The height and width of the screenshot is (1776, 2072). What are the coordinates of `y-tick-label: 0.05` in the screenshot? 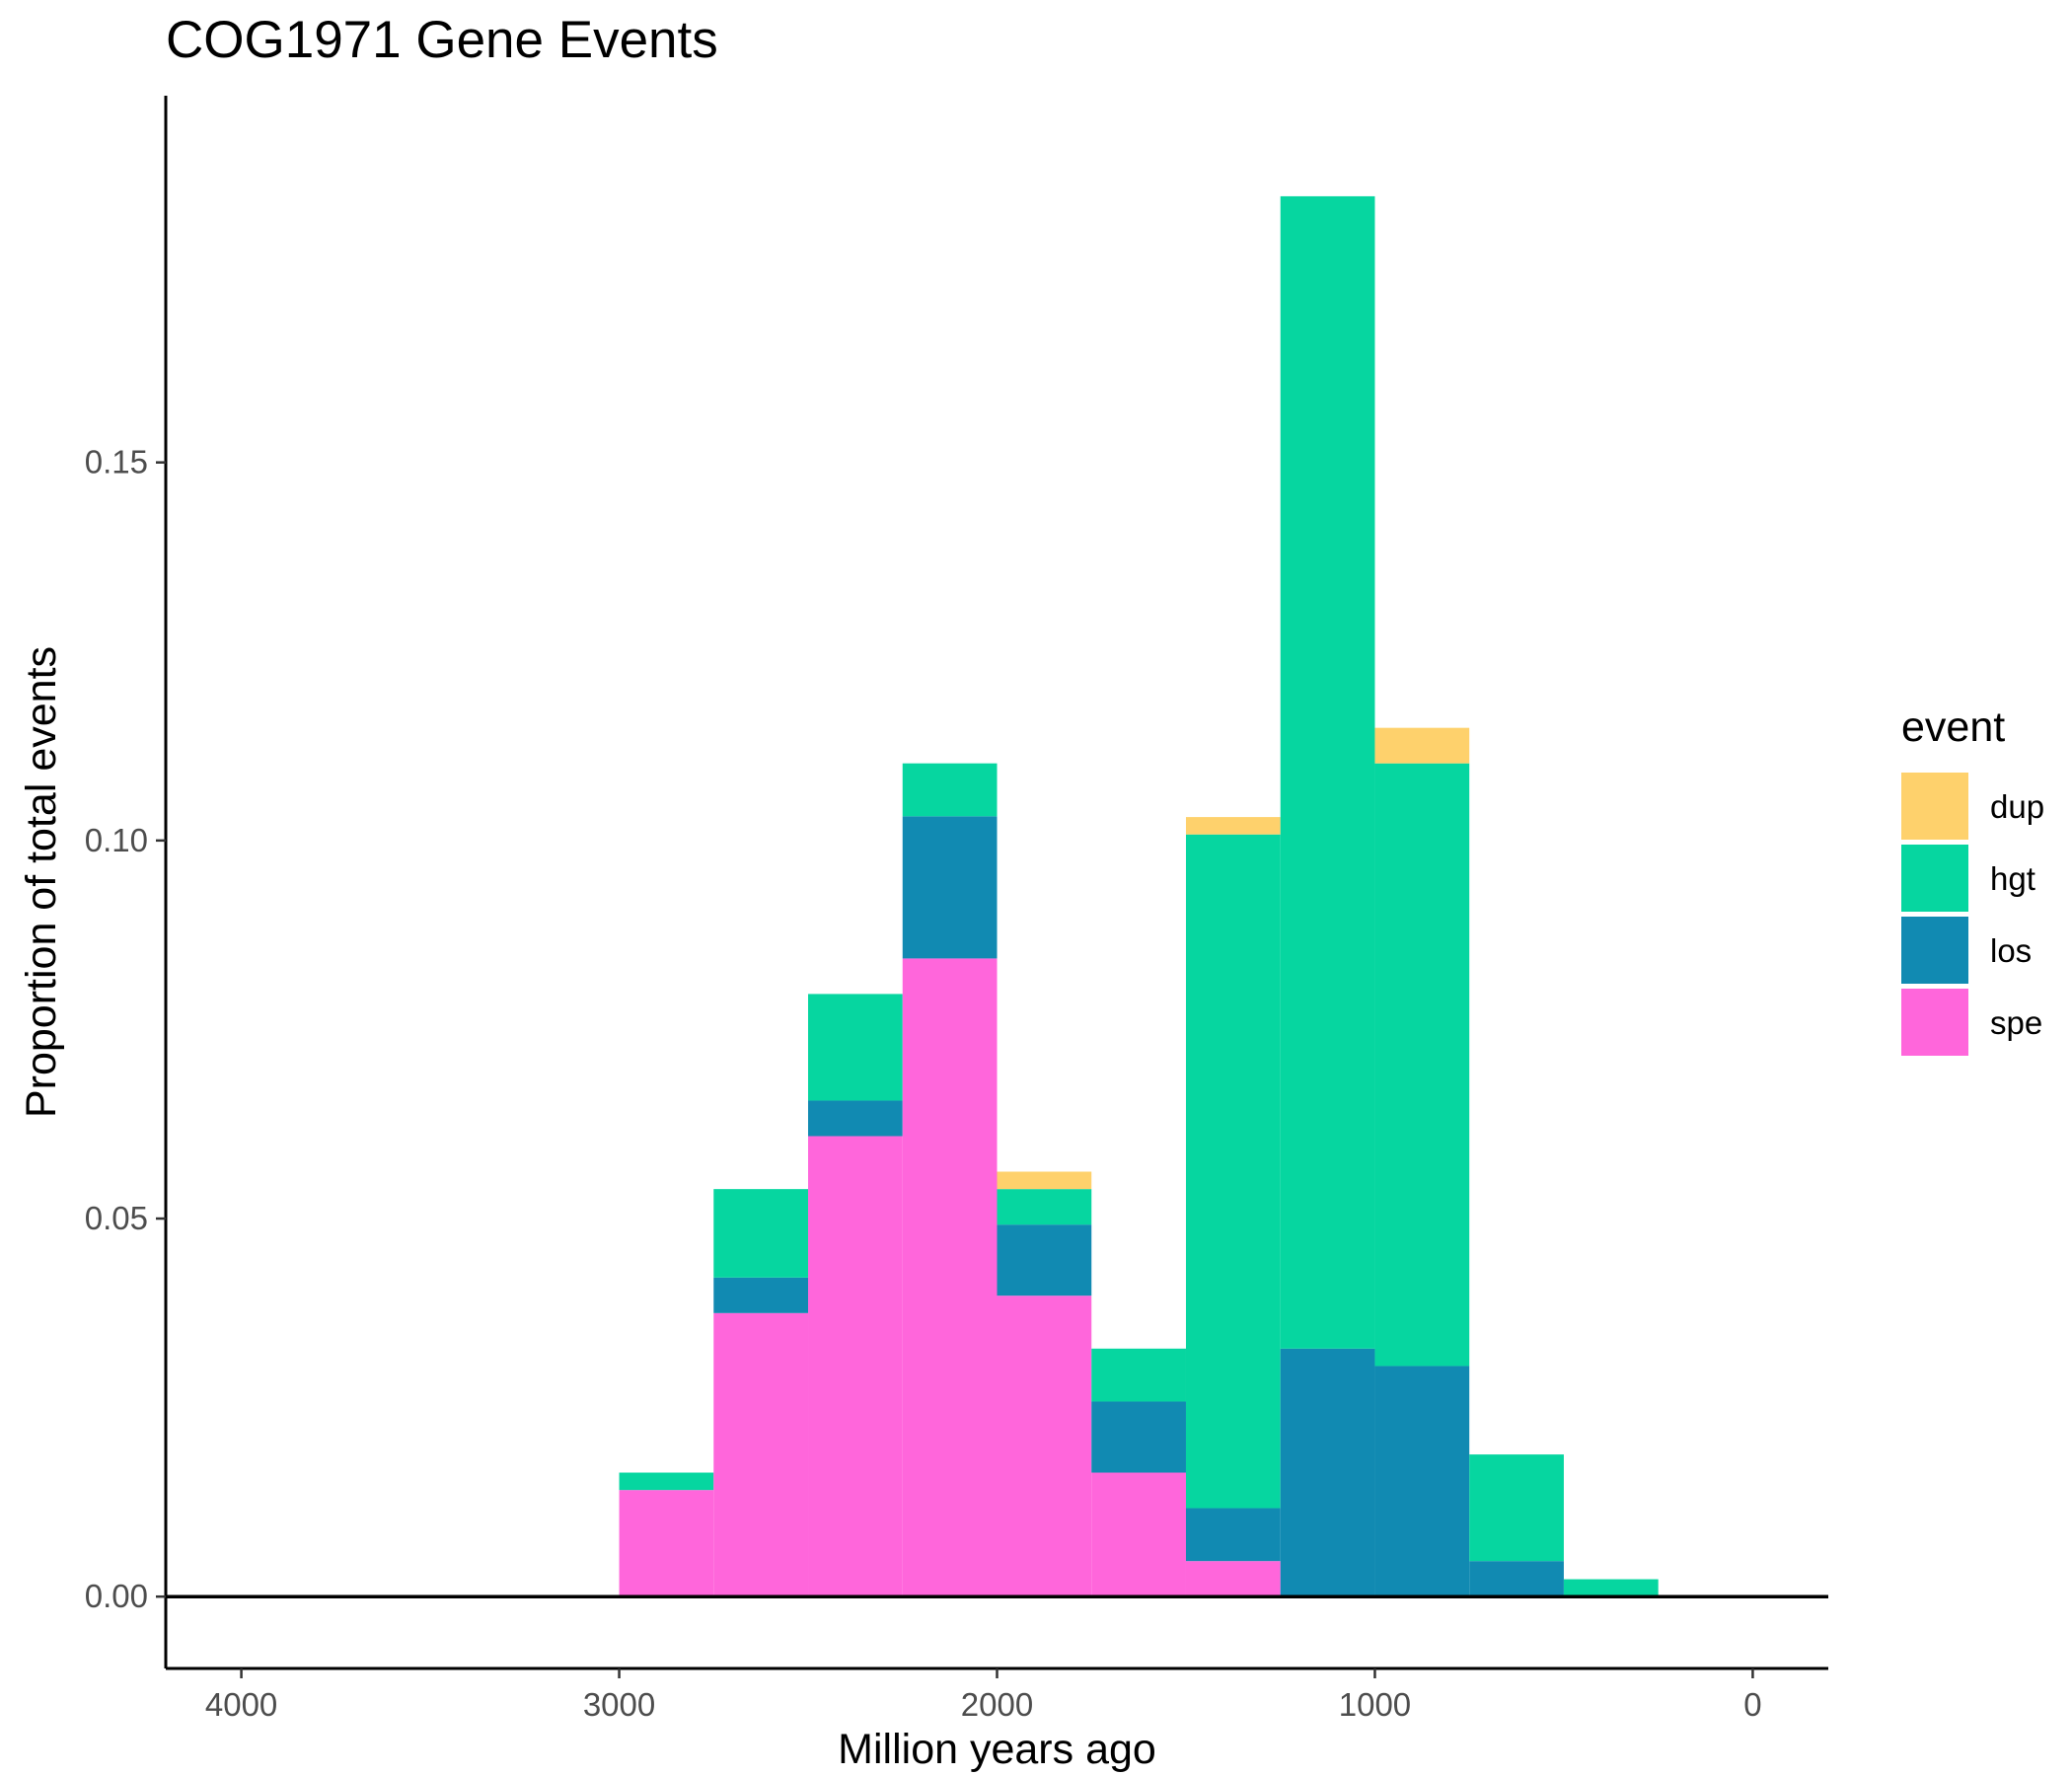 It's located at (117, 1218).